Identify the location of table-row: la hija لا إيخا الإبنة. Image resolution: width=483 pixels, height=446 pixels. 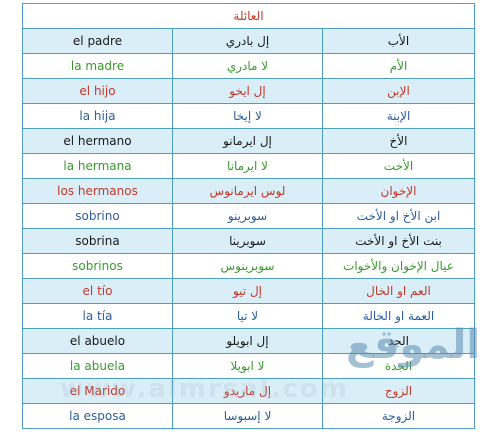
(248, 116).